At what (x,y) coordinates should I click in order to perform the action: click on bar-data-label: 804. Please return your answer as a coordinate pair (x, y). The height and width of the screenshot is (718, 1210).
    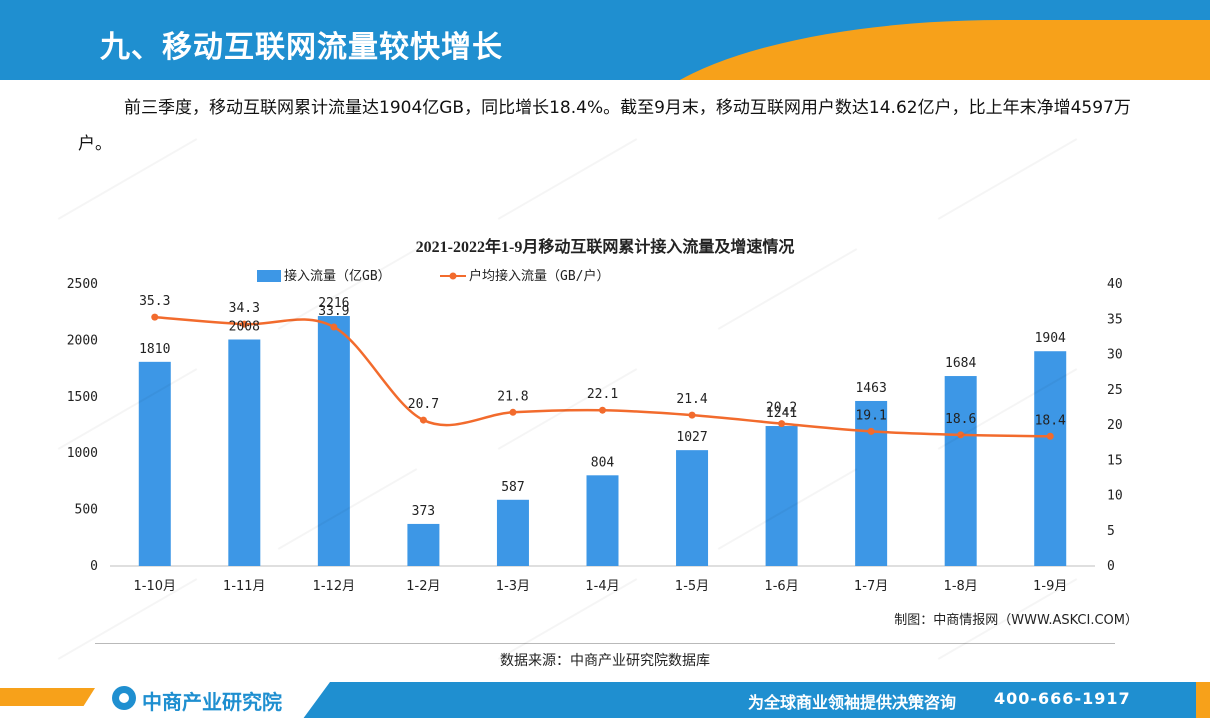
    Looking at the image, I should click on (603, 462).